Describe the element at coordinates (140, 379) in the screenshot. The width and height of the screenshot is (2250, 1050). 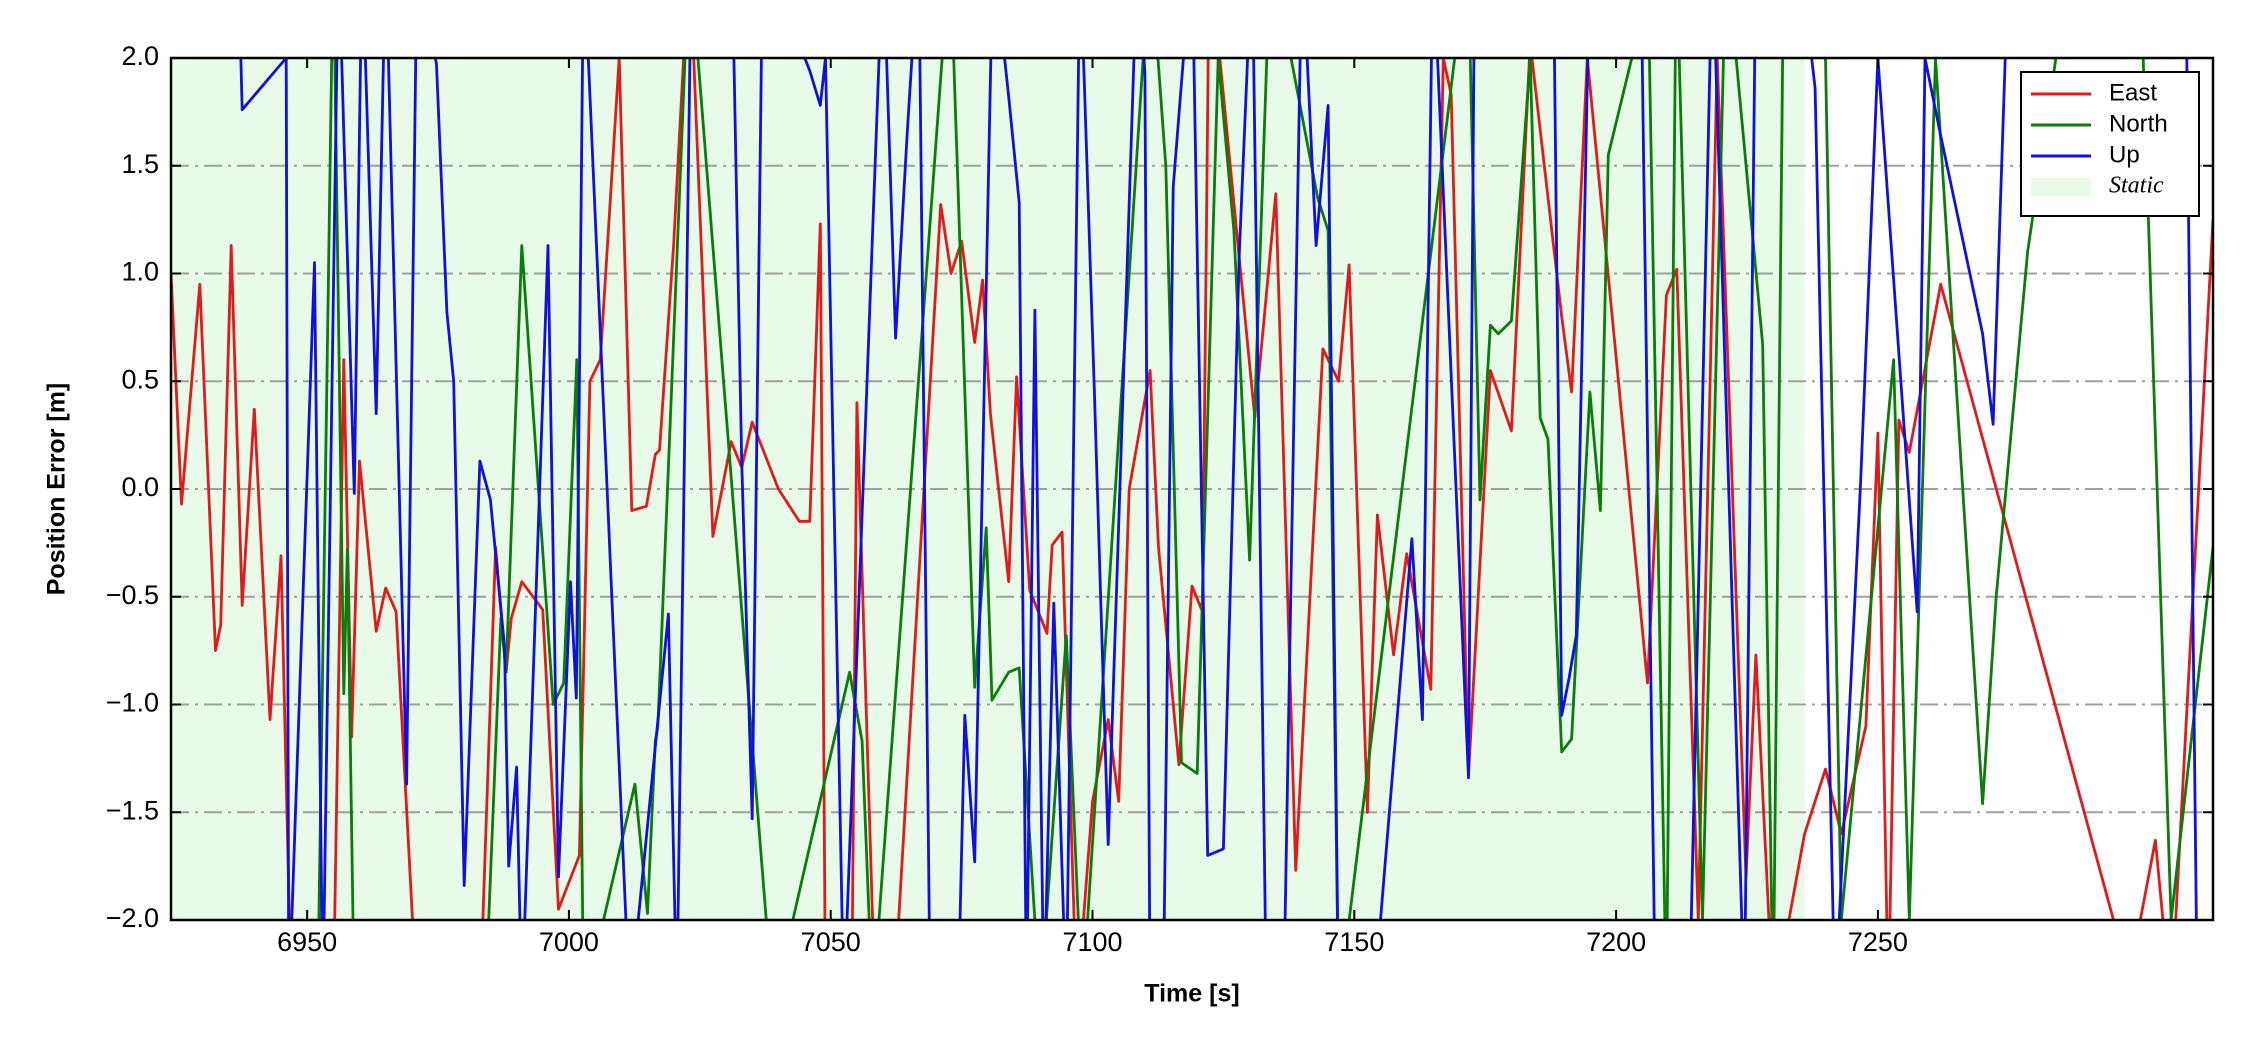
I see `y-tick-label: 0.5` at that location.